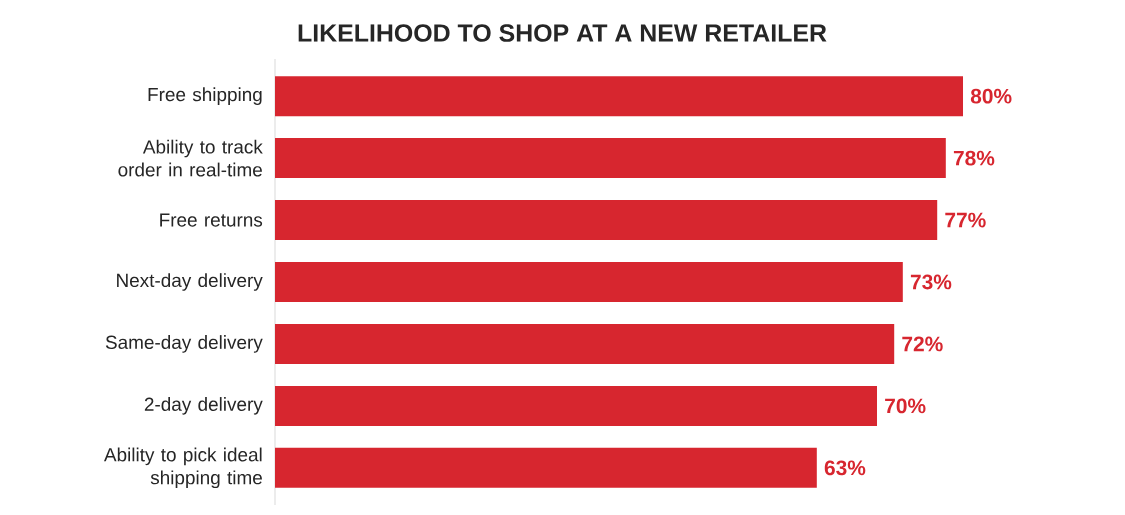 The image size is (1125, 515). I want to click on data-label: 77%, so click(965, 220).